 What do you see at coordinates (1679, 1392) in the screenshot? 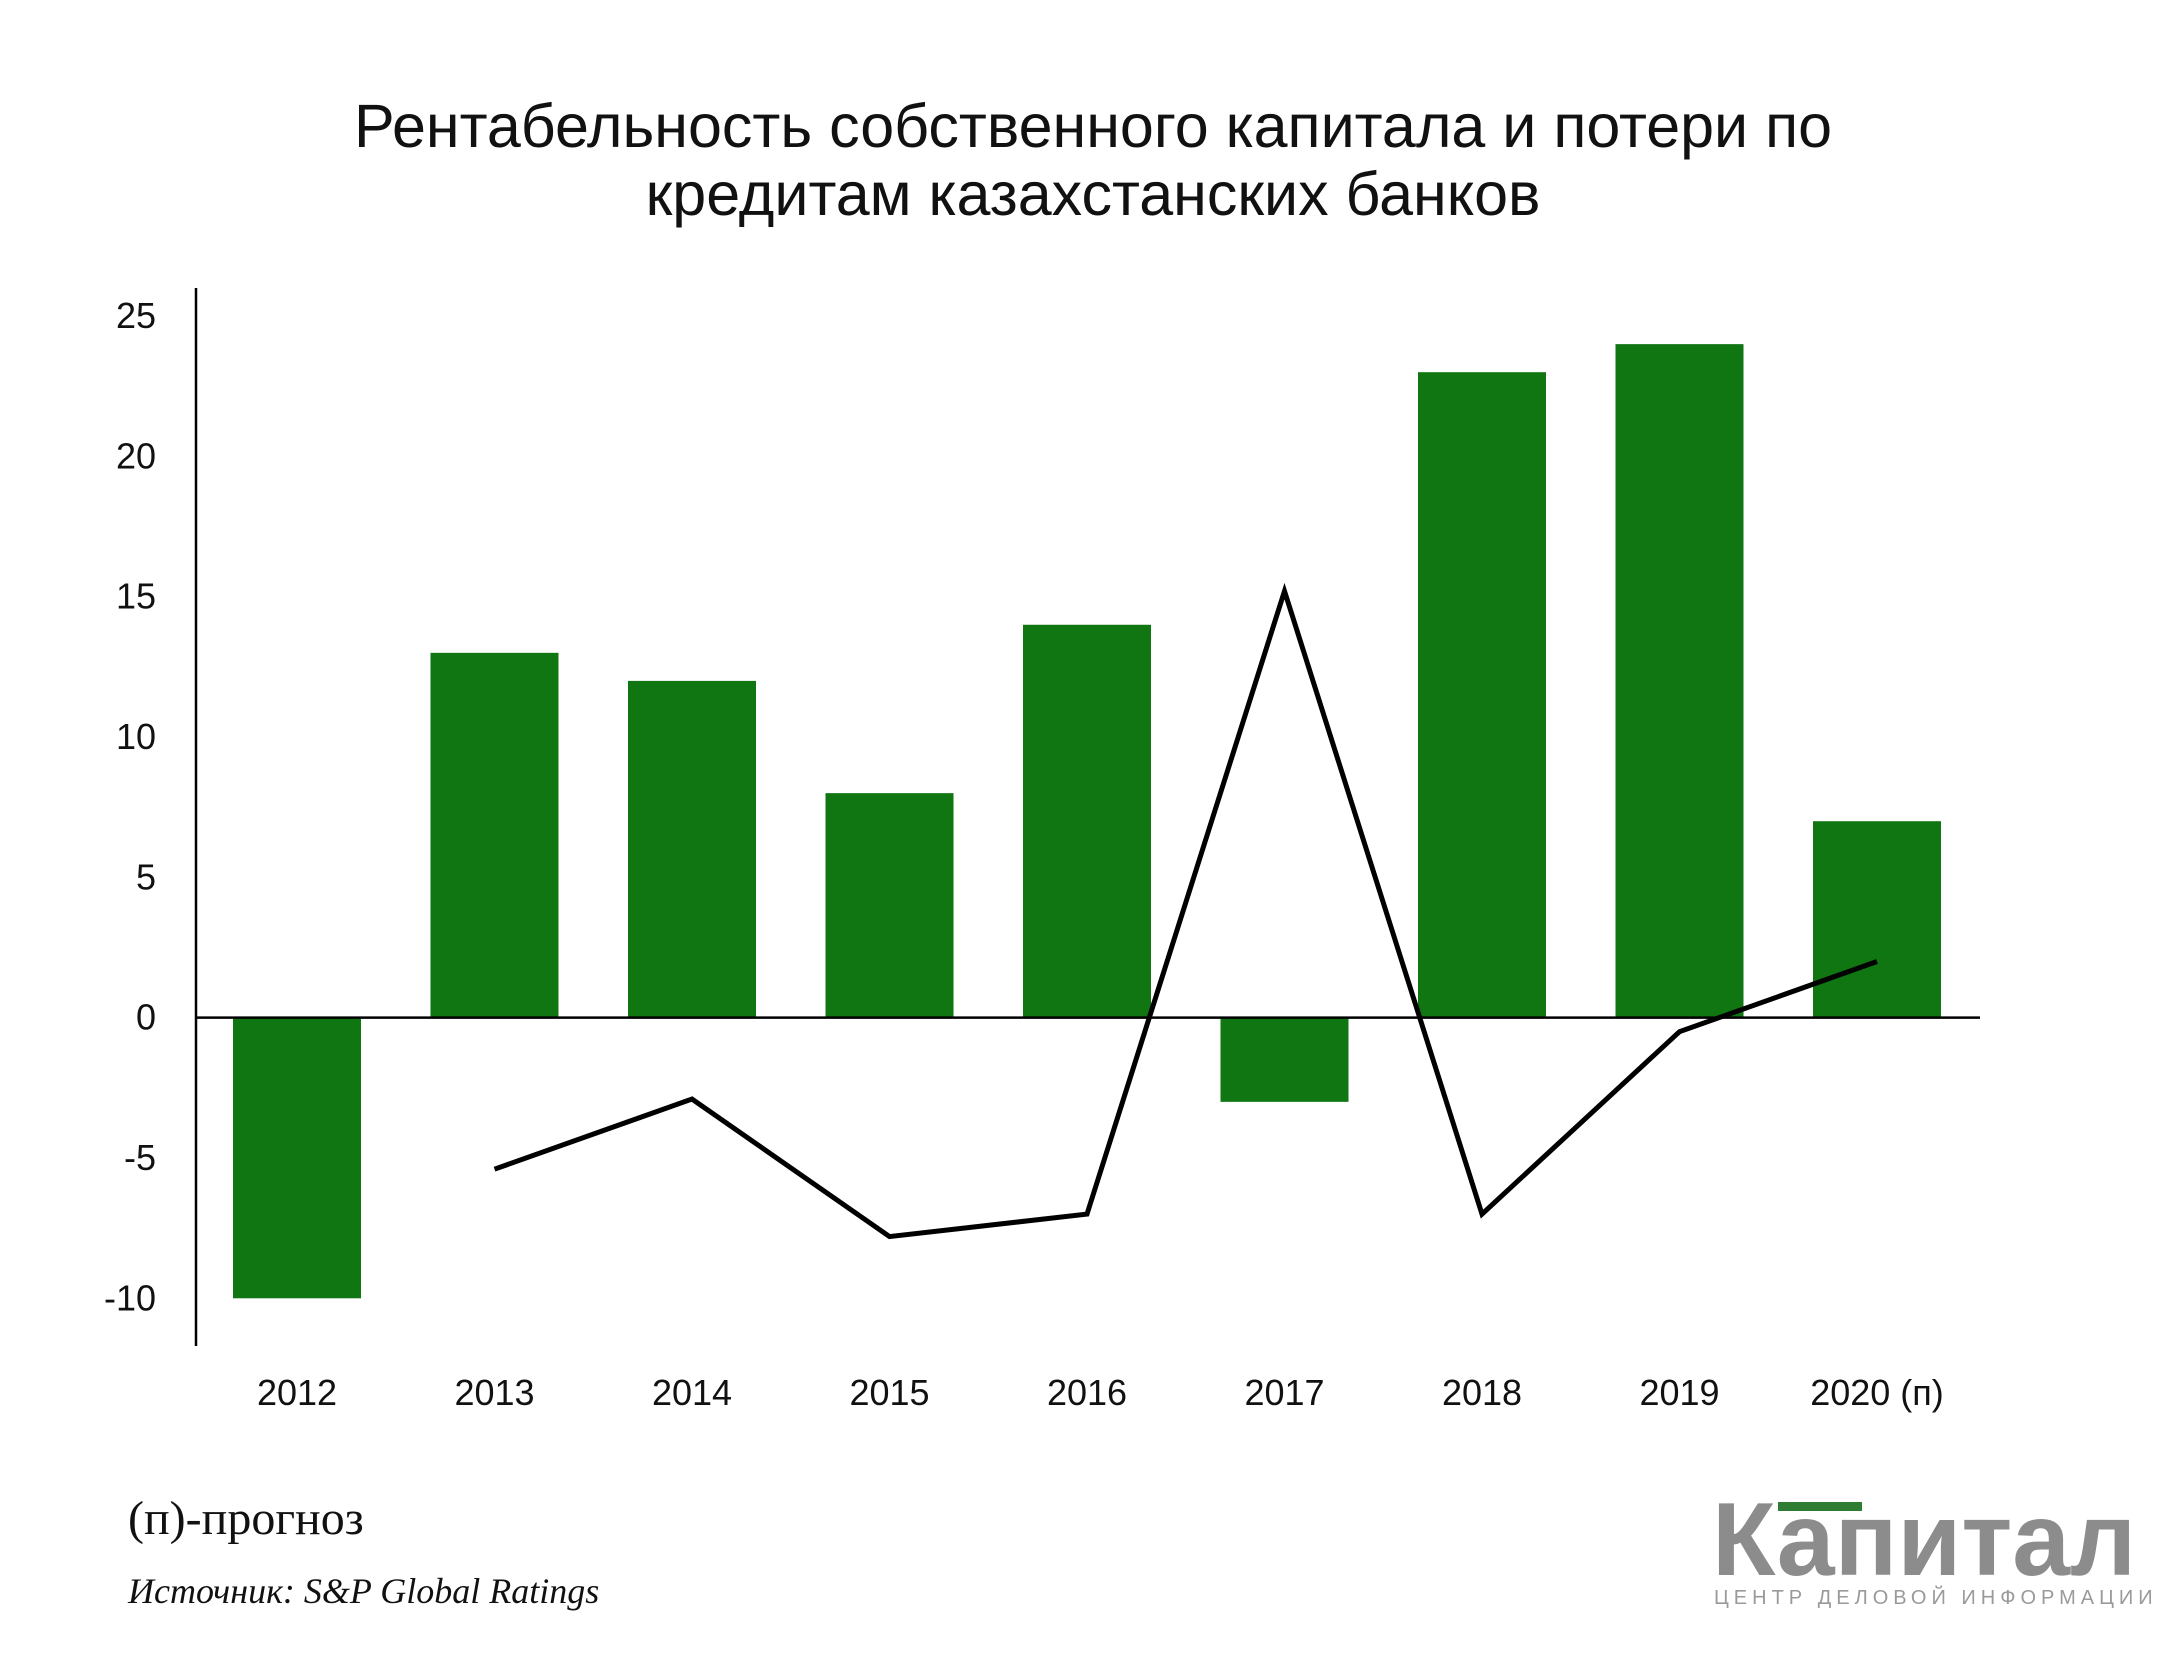
I see `x-tick-label: 2019` at bounding box center [1679, 1392].